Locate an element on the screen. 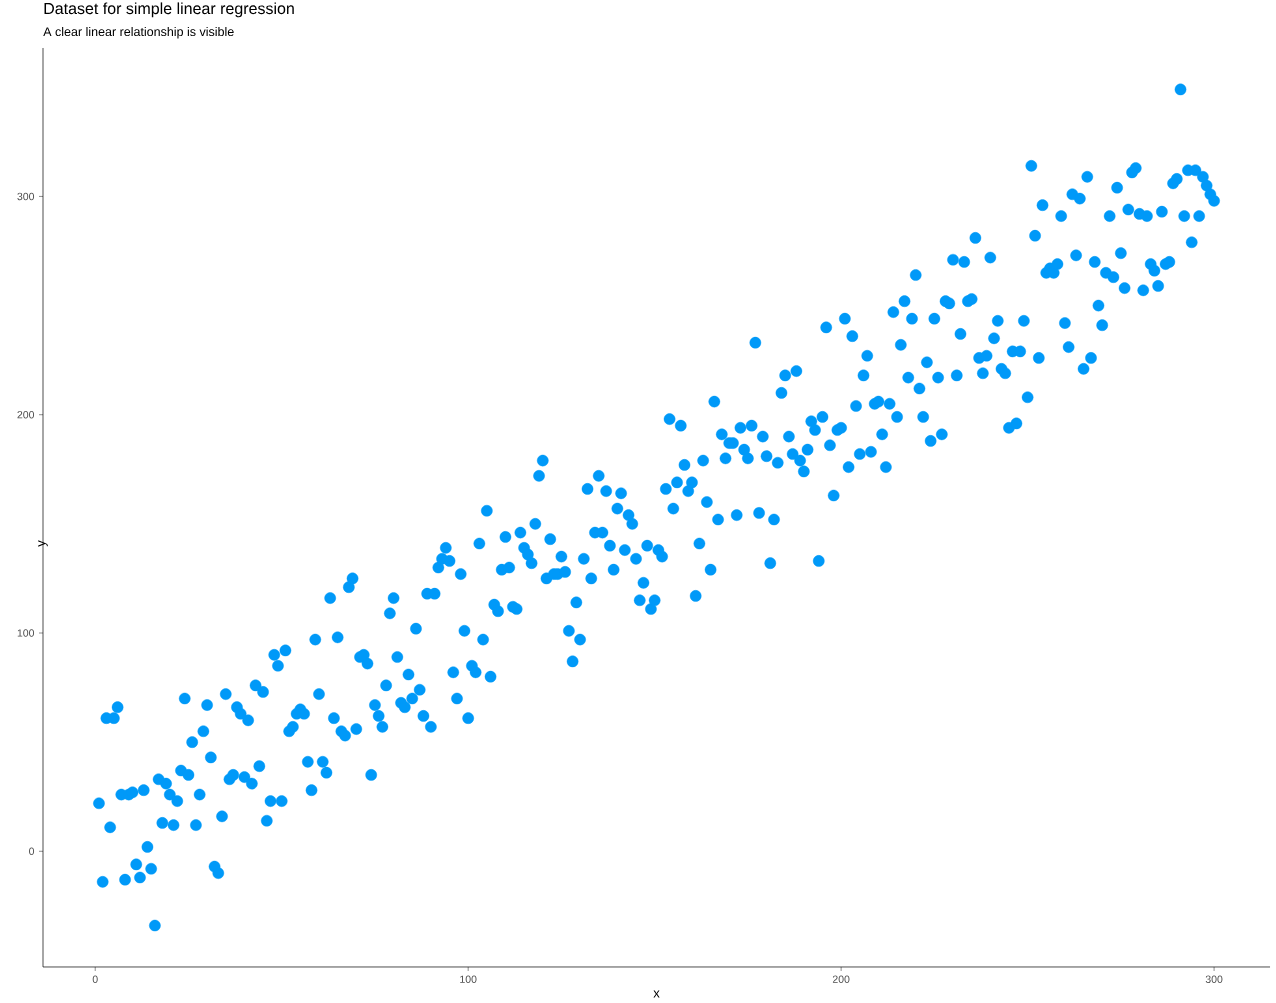 The image size is (1276, 1003). x-tick-label: 100 is located at coordinates (468, 979).